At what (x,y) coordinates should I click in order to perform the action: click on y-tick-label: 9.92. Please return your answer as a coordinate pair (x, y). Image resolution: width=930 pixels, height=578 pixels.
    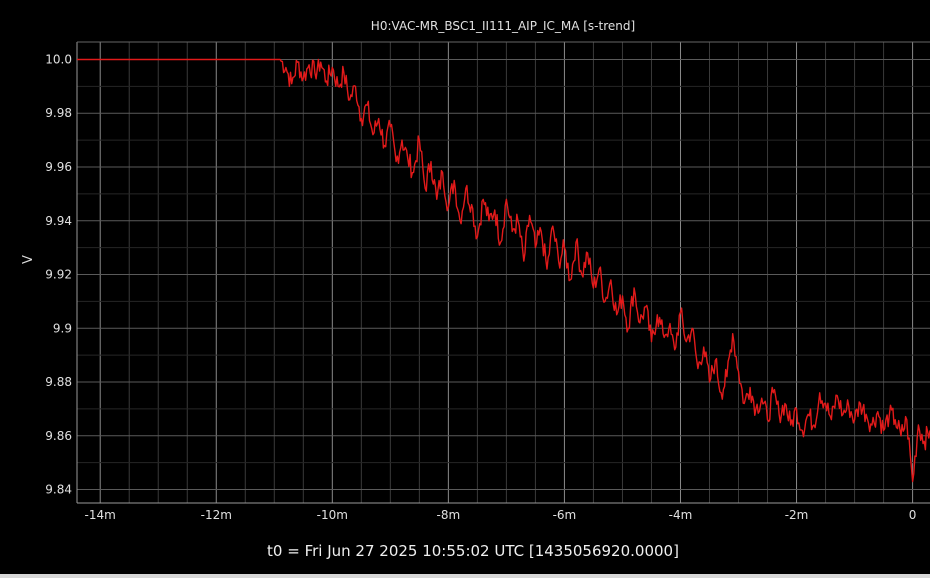
    Looking at the image, I should click on (58, 275).